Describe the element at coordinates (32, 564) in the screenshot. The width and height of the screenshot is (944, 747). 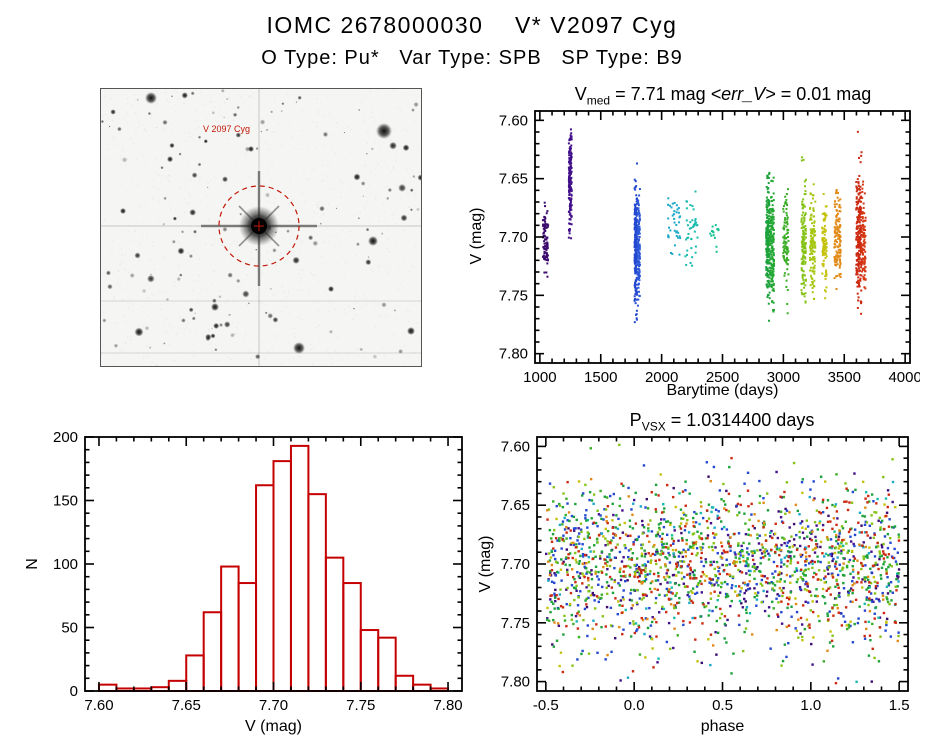
I see `histogram-ylabel: N` at that location.